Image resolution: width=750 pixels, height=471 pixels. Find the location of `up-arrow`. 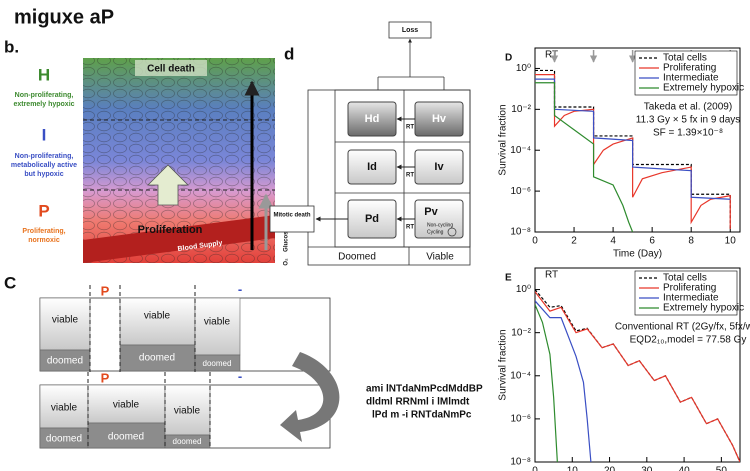

up-arrow is located at coordinates (168, 185).